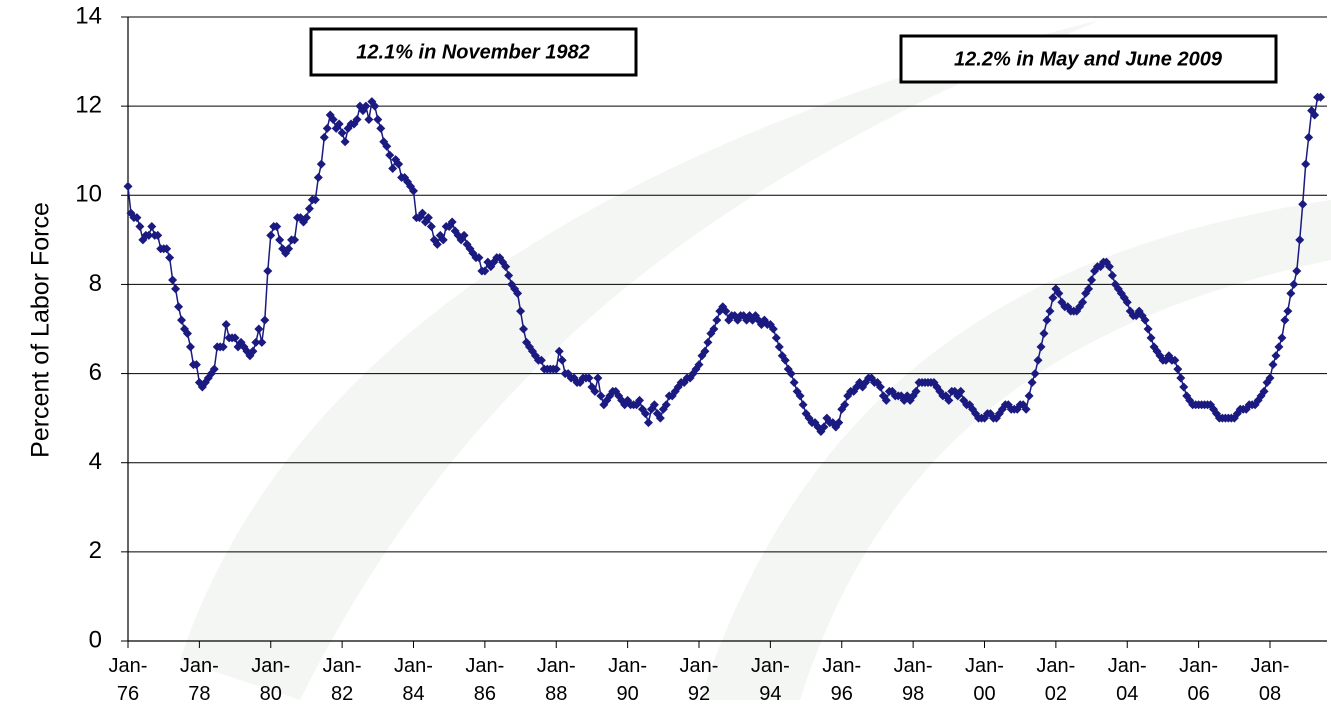  I want to click on x-tick-label: Jan-86, so click(484, 680).